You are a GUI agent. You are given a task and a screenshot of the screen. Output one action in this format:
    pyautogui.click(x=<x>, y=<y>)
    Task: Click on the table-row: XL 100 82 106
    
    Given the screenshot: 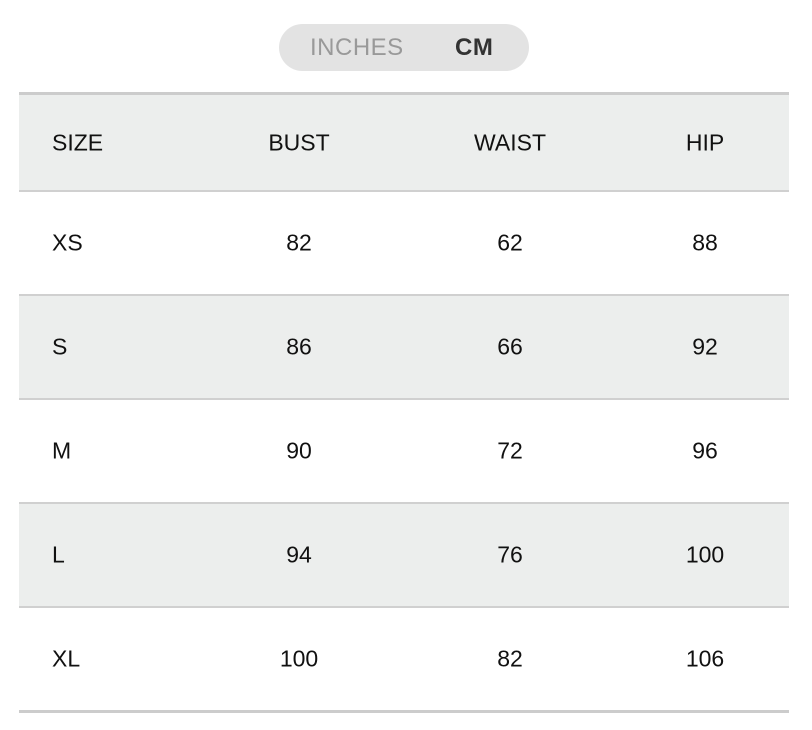 What is the action you would take?
    pyautogui.click(x=404, y=660)
    